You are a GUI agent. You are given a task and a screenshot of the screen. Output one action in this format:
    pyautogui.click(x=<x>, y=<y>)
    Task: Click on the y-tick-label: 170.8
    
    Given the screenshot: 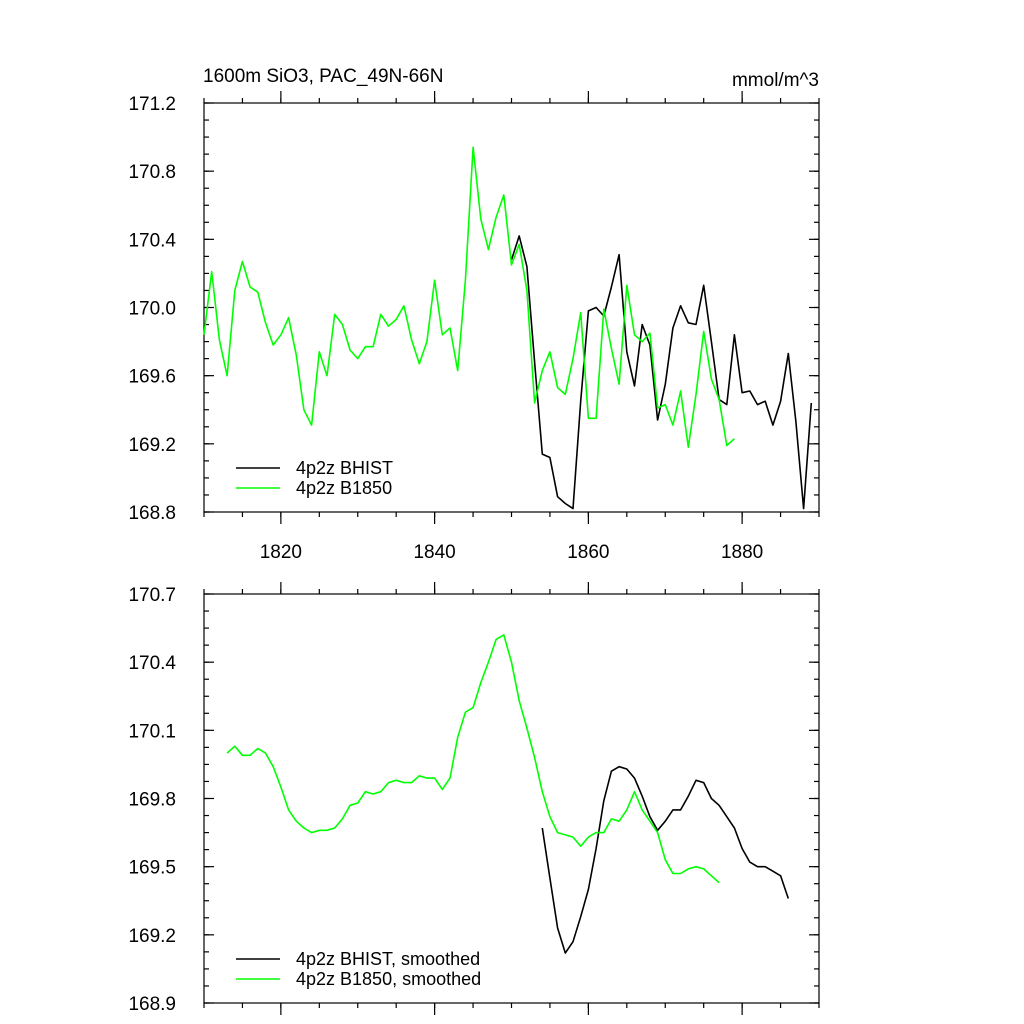 What is the action you would take?
    pyautogui.click(x=152, y=172)
    